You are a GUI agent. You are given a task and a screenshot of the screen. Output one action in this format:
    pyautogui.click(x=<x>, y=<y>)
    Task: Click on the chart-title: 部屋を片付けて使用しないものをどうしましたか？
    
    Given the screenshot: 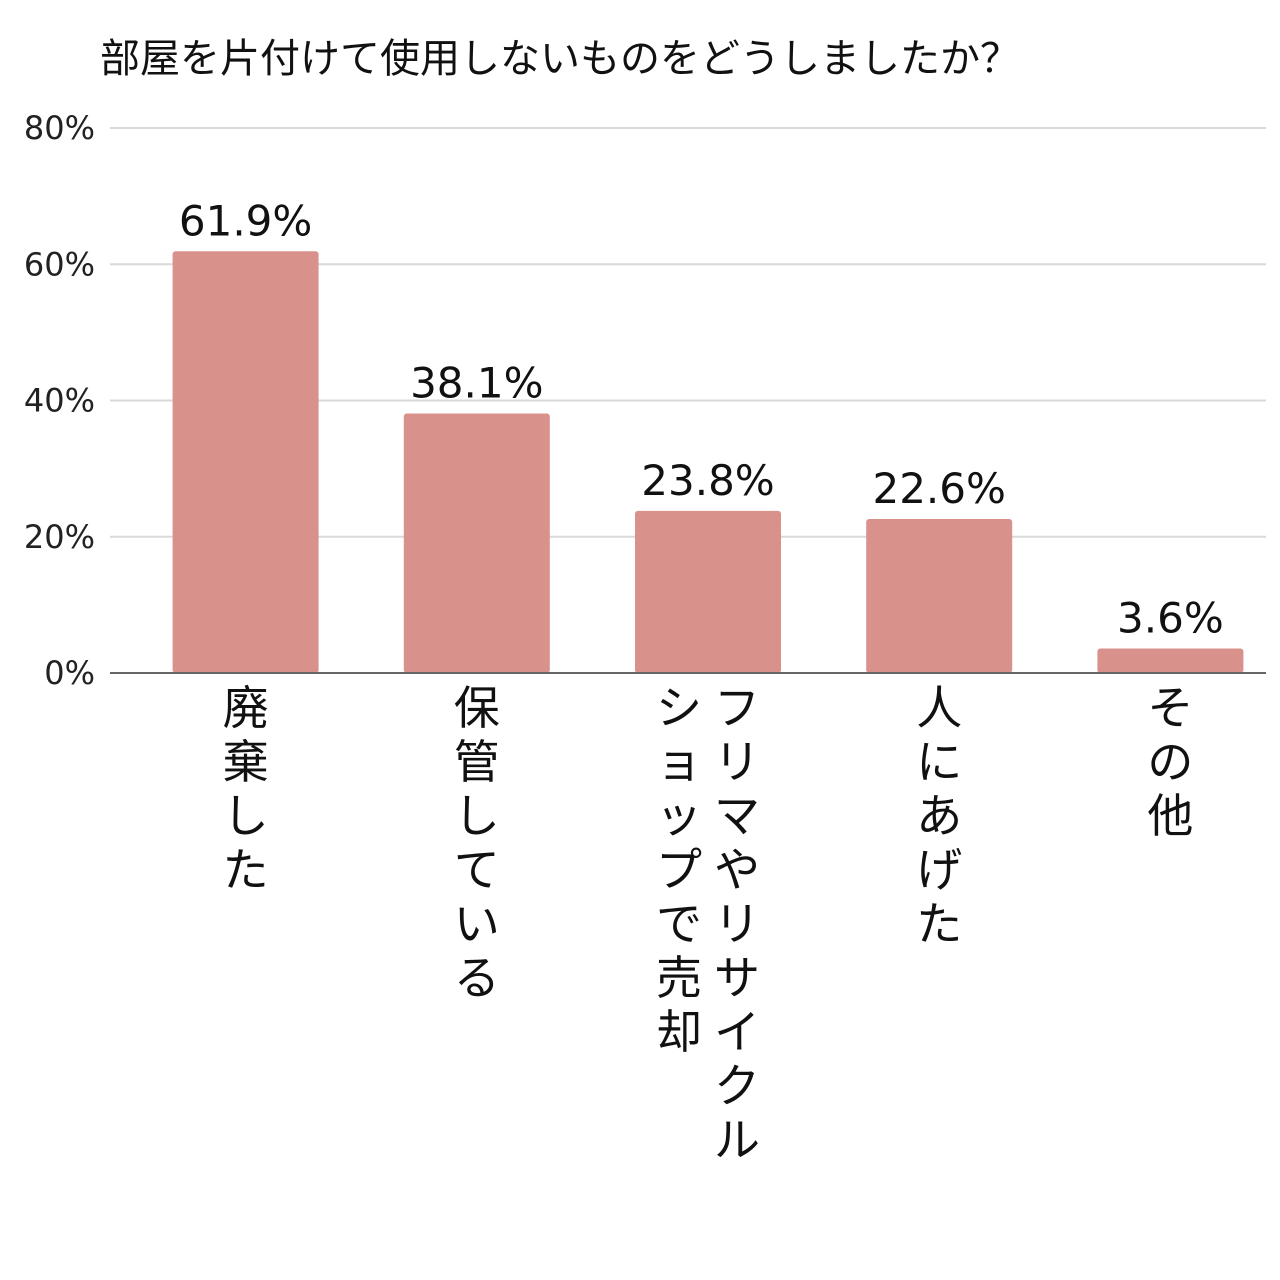 What is the action you would take?
    pyautogui.click(x=560, y=59)
    